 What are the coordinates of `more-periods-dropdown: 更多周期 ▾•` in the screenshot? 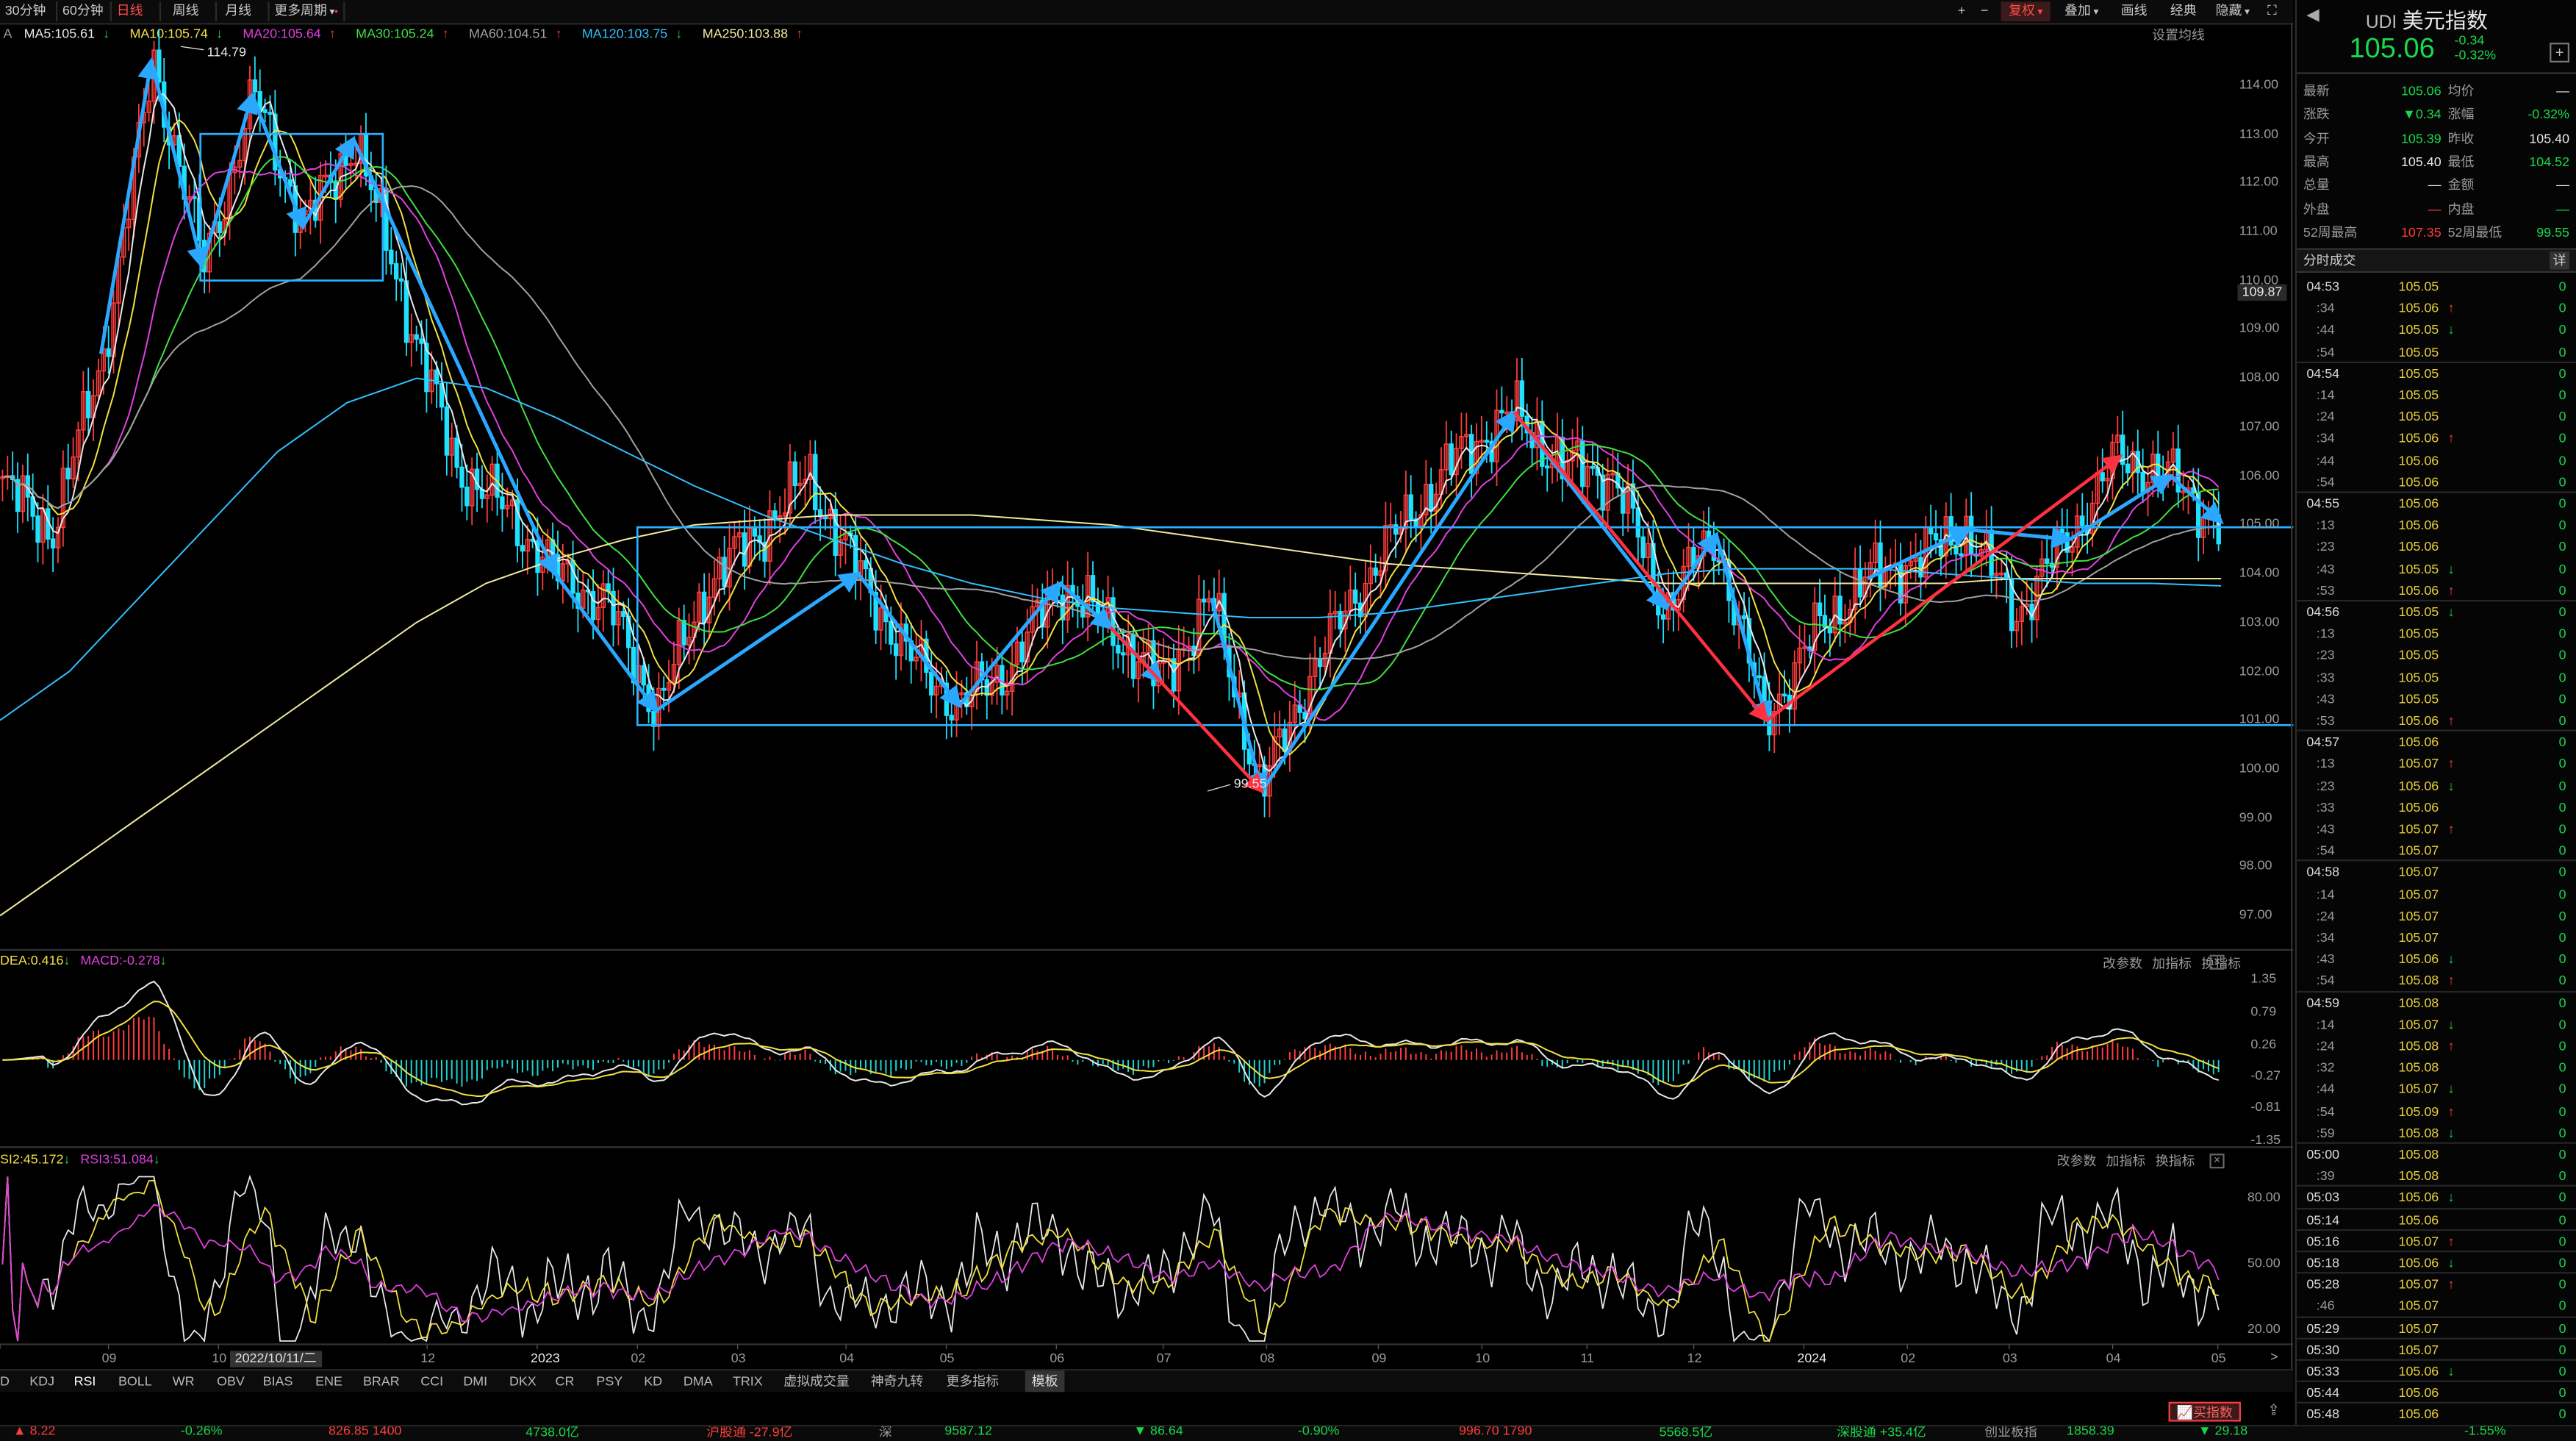 It's located at (307, 11).